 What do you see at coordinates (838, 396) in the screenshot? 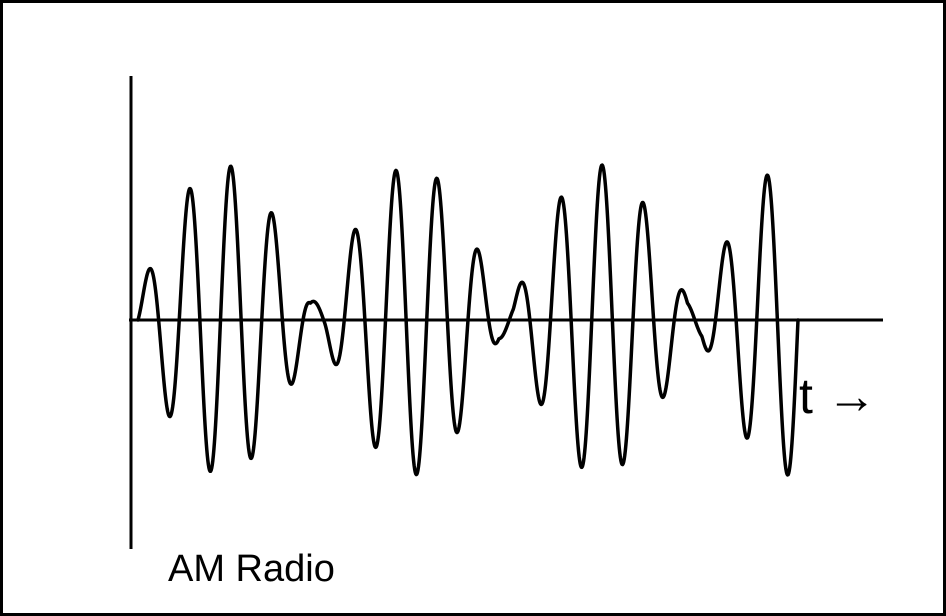
I see `time-axis-label: t →` at bounding box center [838, 396].